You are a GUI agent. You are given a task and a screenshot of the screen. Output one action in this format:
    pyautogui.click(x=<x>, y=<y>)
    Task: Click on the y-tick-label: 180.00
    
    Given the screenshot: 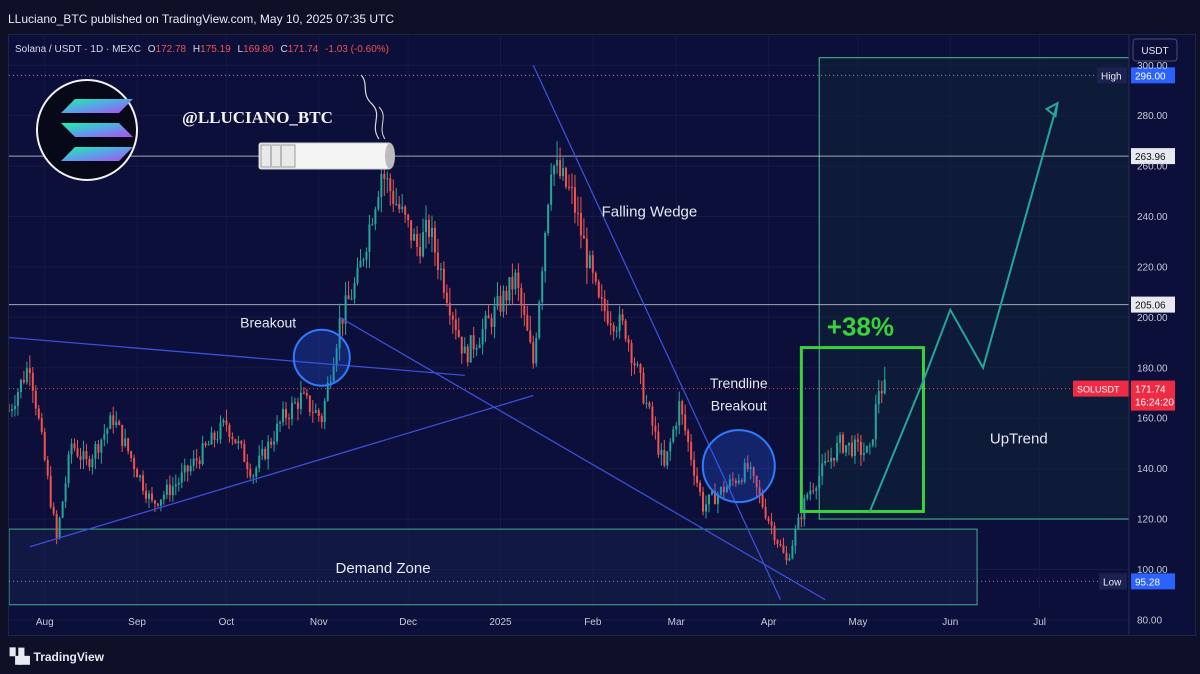 What is the action you would take?
    pyautogui.click(x=1152, y=368)
    